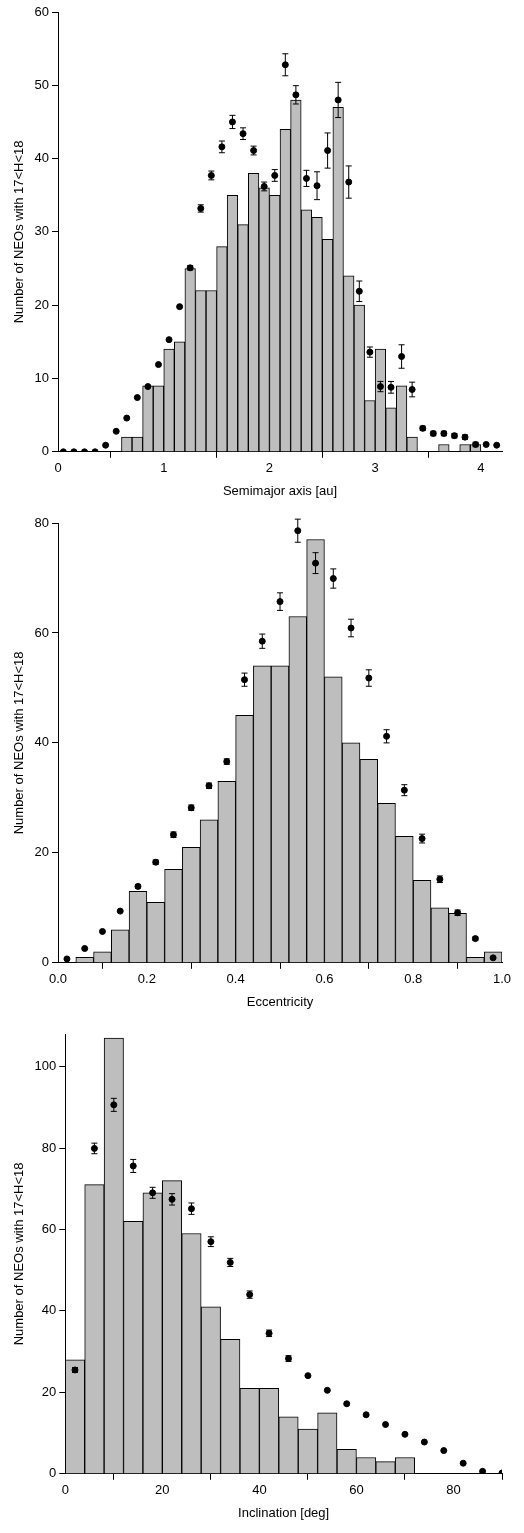 Image resolution: width=524 pixels, height=1533 pixels. I want to click on x-tick-label: 0.2, so click(146, 979).